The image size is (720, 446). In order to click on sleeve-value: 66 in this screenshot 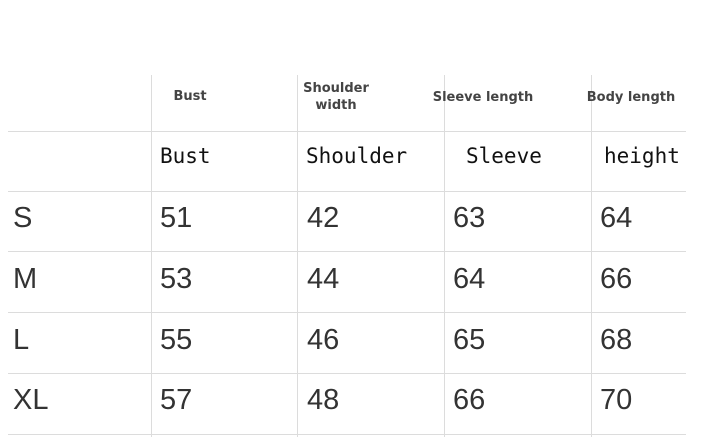, I will do `click(469, 400)`.